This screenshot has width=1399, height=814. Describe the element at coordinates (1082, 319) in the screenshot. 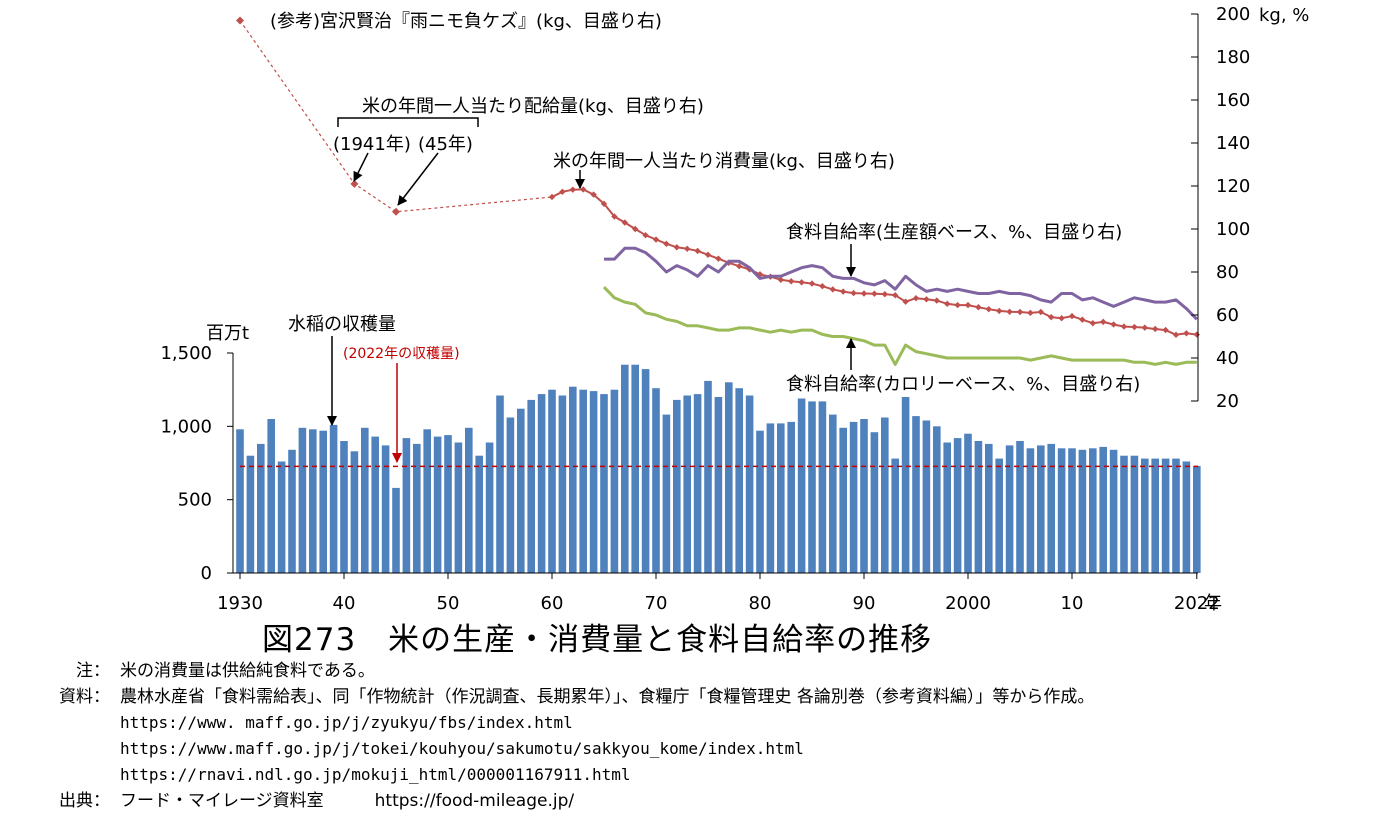

I see `consumption-point-2011` at that location.